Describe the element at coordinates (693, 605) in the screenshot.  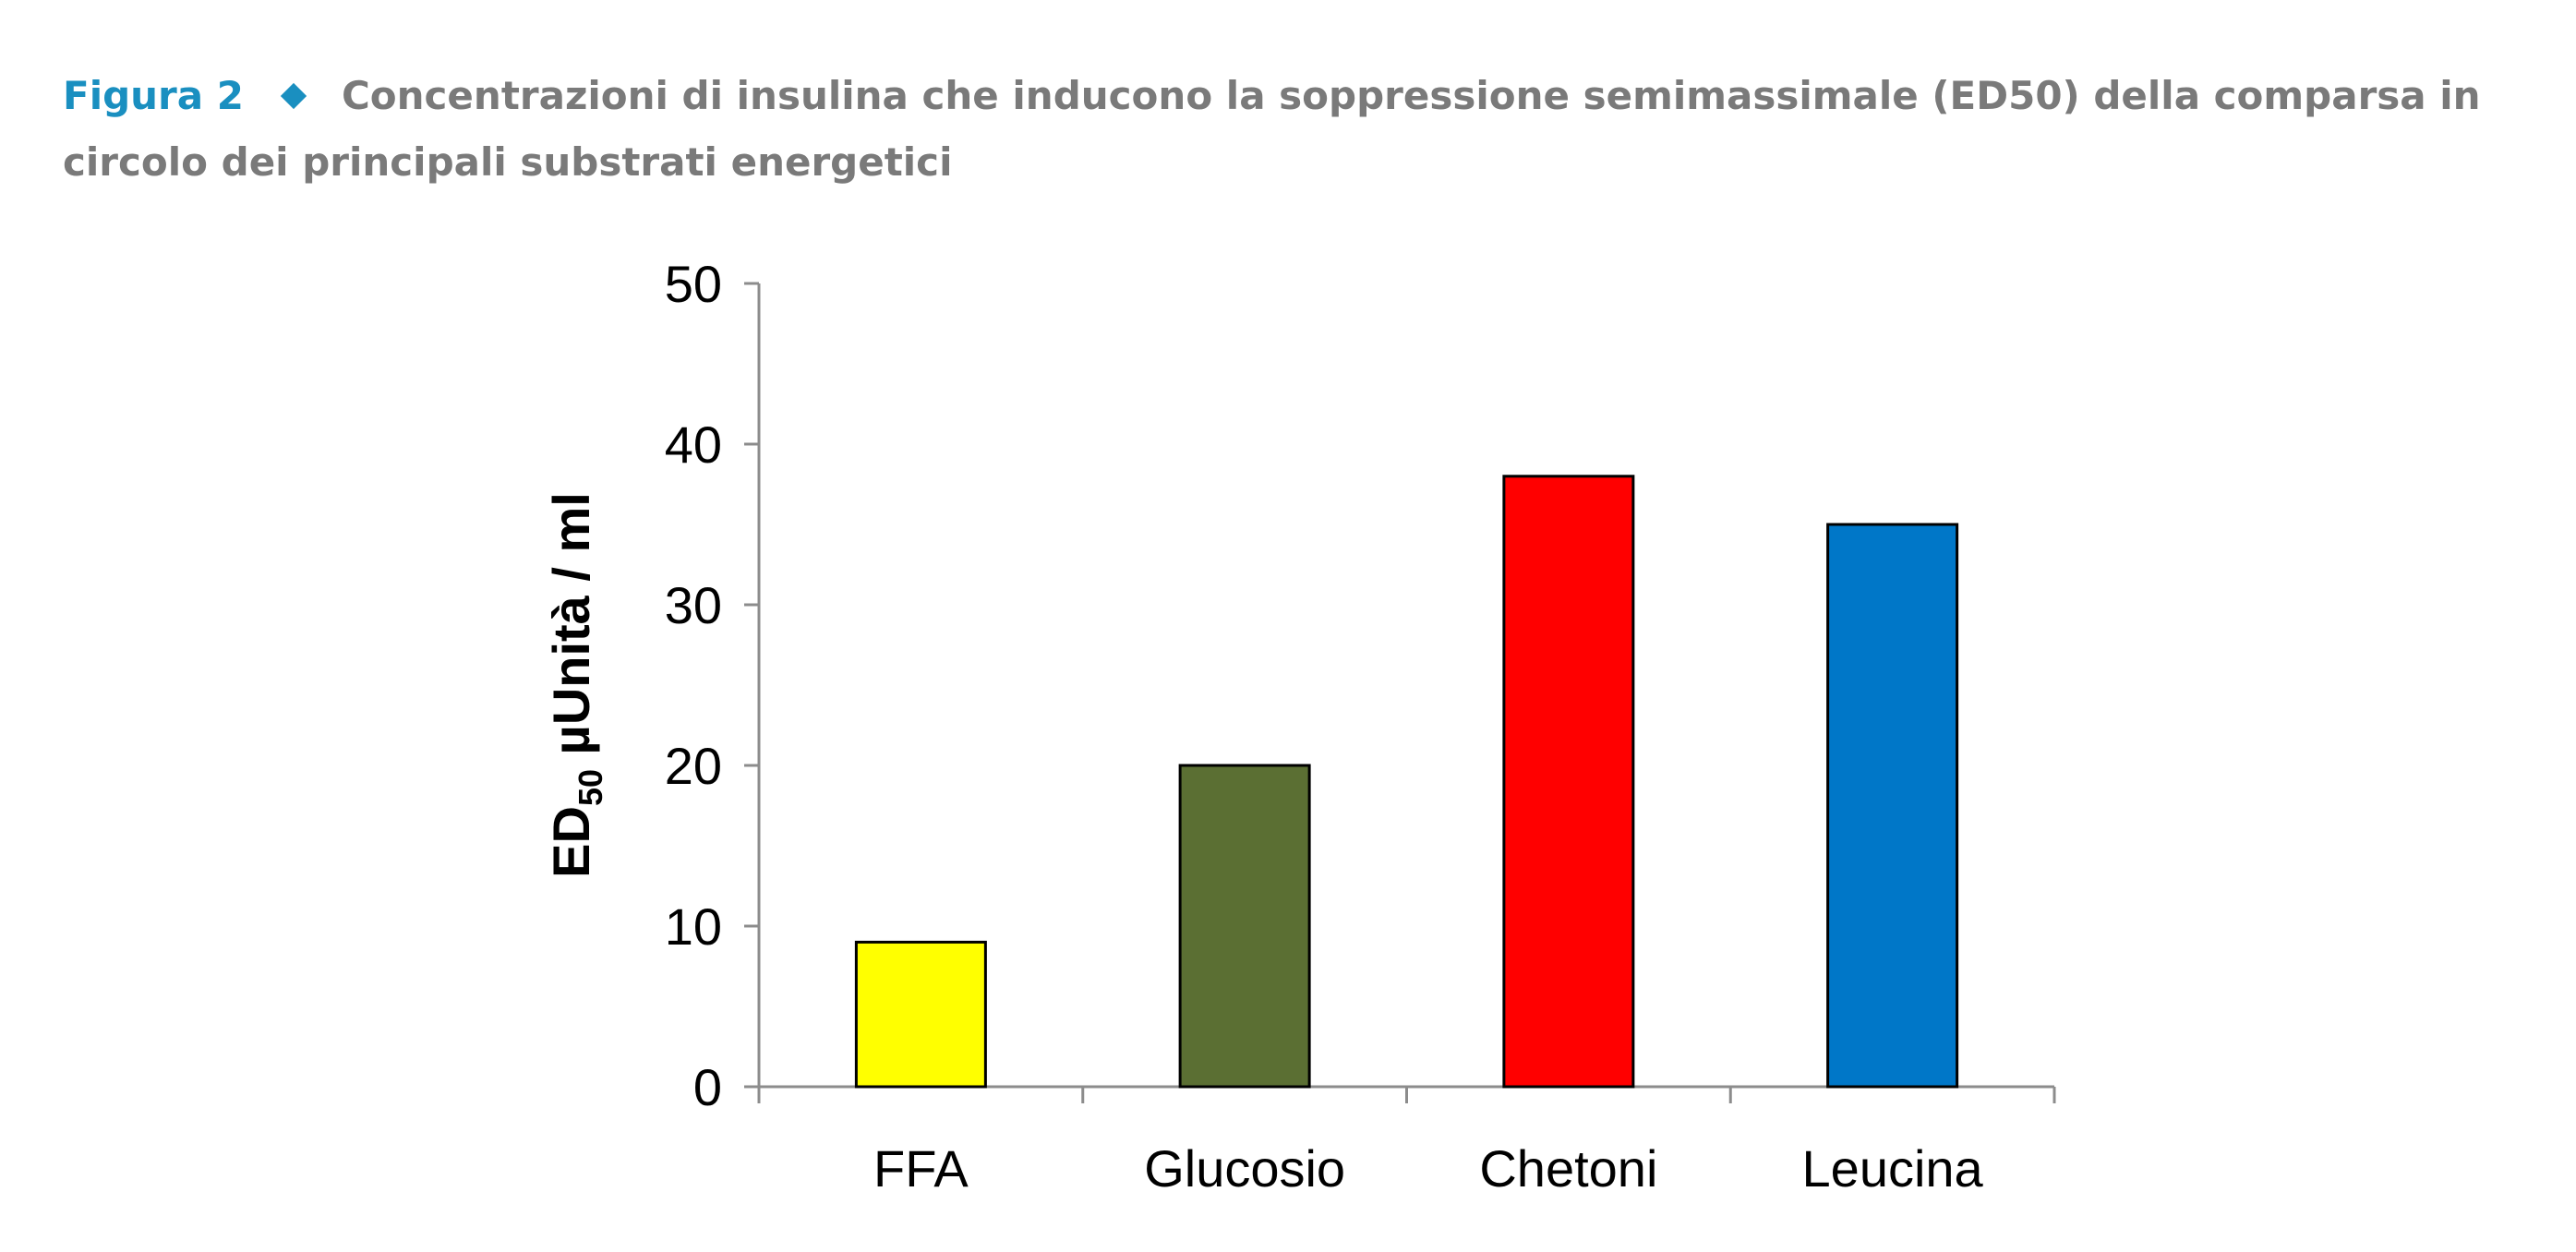
I see `y-tick-label: 30` at that location.